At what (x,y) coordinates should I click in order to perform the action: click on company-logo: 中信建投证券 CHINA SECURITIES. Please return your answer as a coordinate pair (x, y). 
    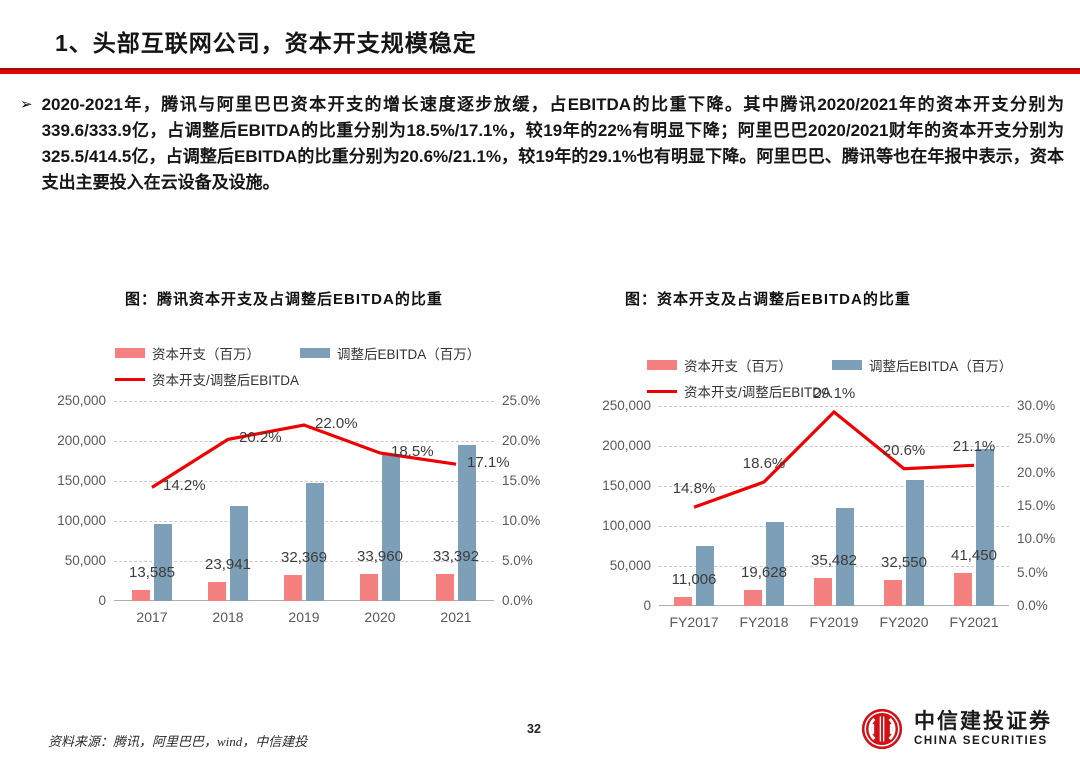
    Looking at the image, I should click on (955, 729).